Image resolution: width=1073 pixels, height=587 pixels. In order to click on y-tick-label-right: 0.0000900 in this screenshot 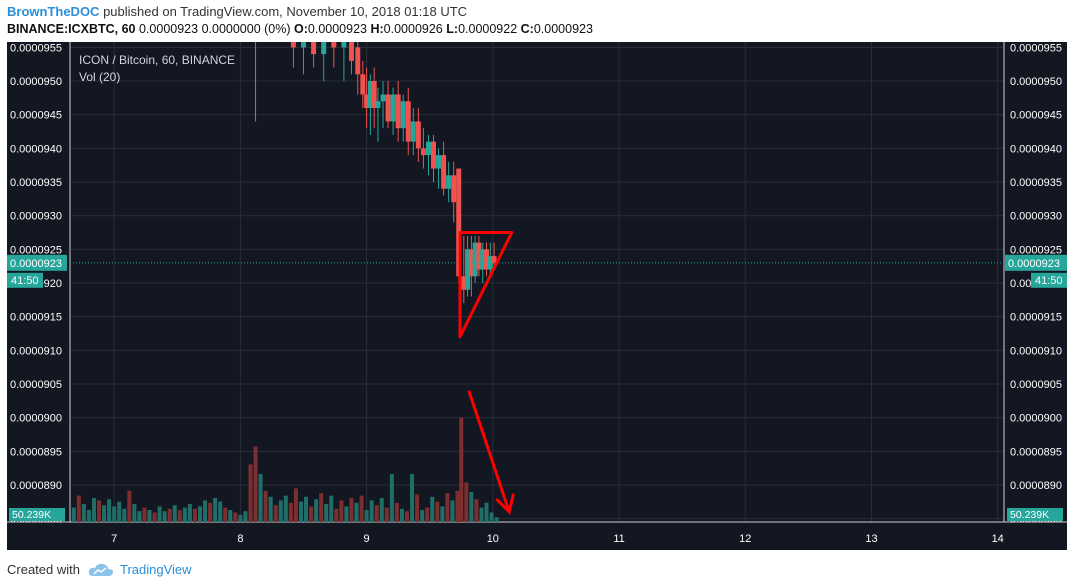, I will do `click(1036, 419)`.